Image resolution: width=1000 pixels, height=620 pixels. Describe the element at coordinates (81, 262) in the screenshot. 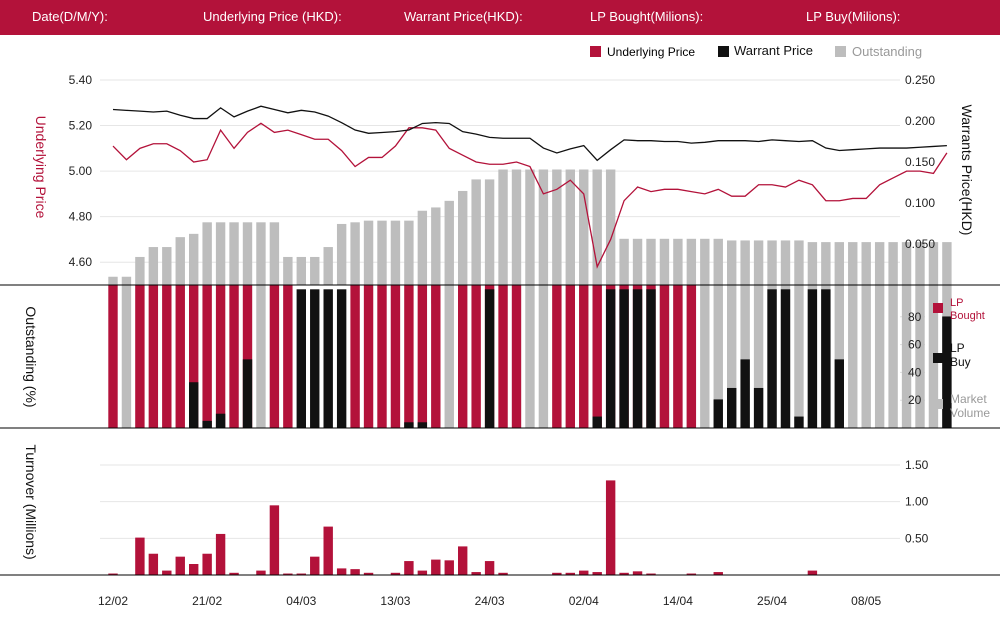

I see `y-tick-left: 4.60` at that location.